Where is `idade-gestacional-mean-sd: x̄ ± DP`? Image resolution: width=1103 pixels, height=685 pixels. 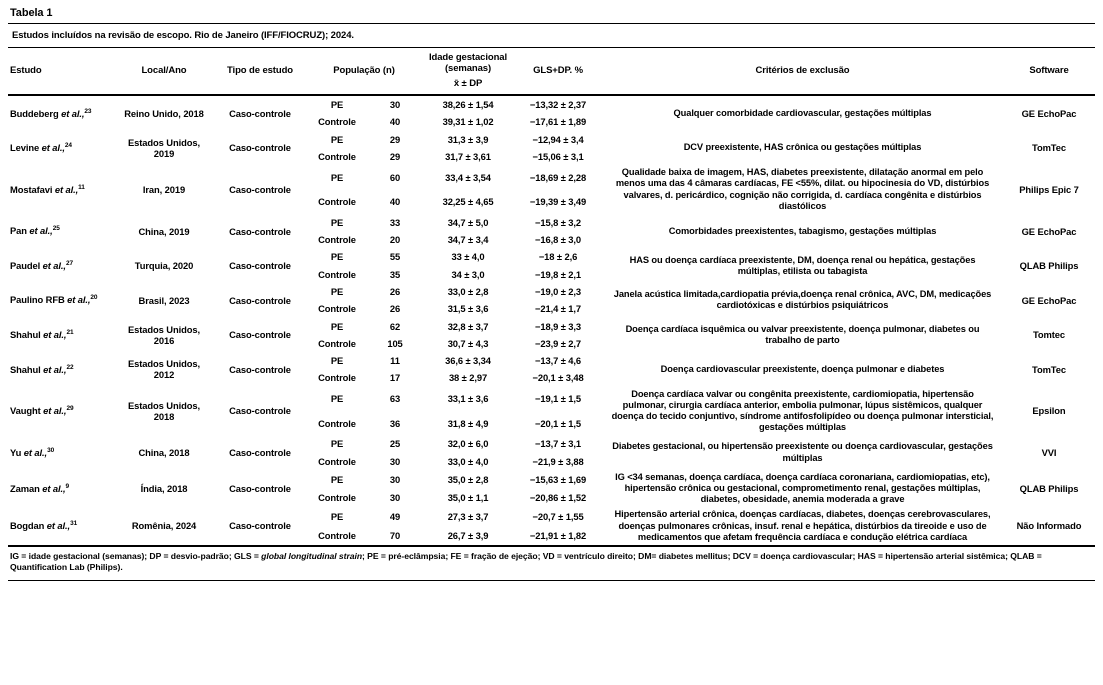 idade-gestacional-mean-sd: x̄ ± DP is located at coordinates (468, 83).